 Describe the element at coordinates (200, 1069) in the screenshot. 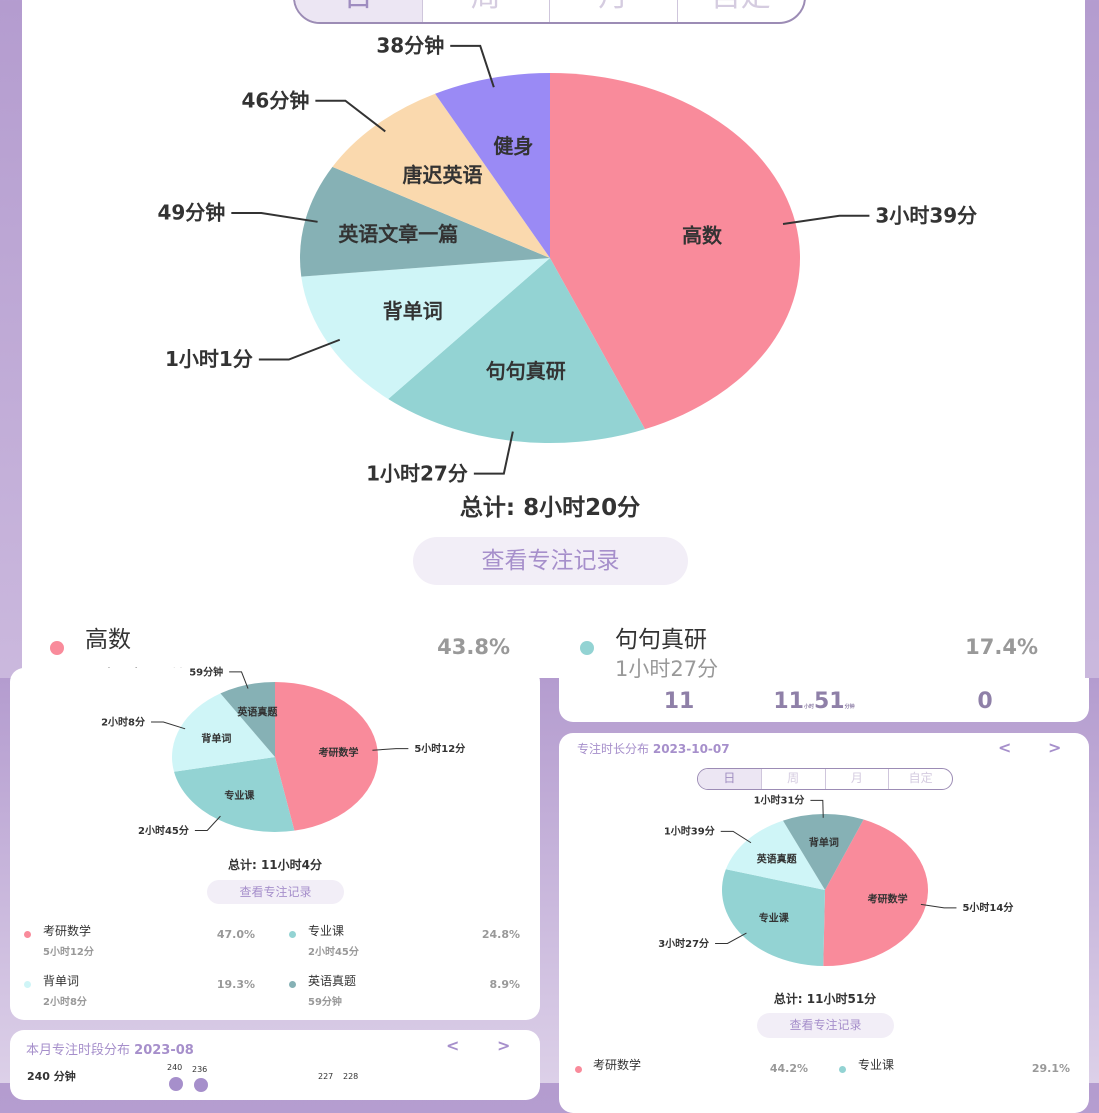

I see `bar-label: 236` at that location.